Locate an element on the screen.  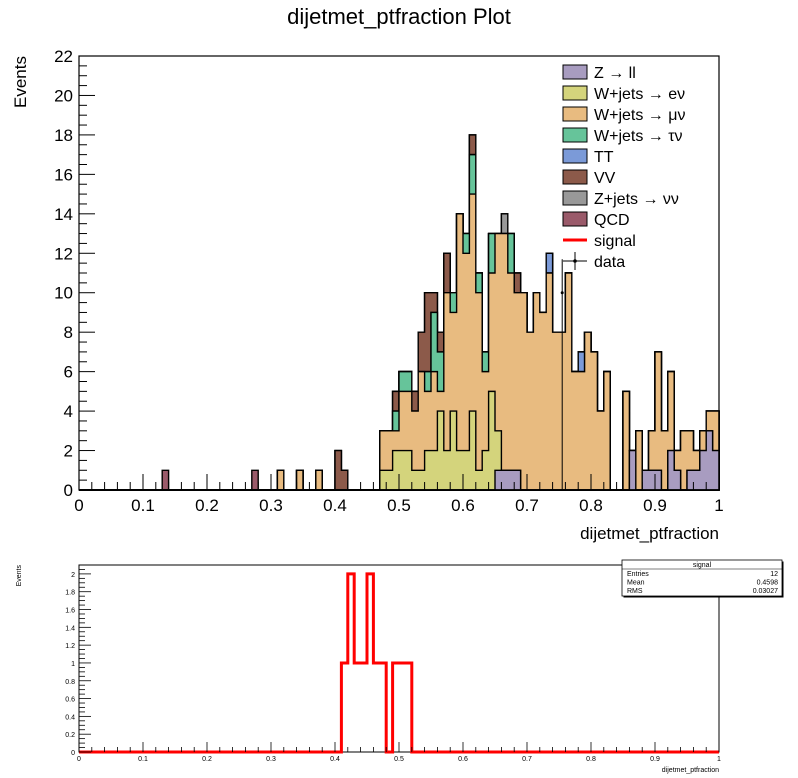
signal-y-axis-title: Events is located at coordinates (19, 576).